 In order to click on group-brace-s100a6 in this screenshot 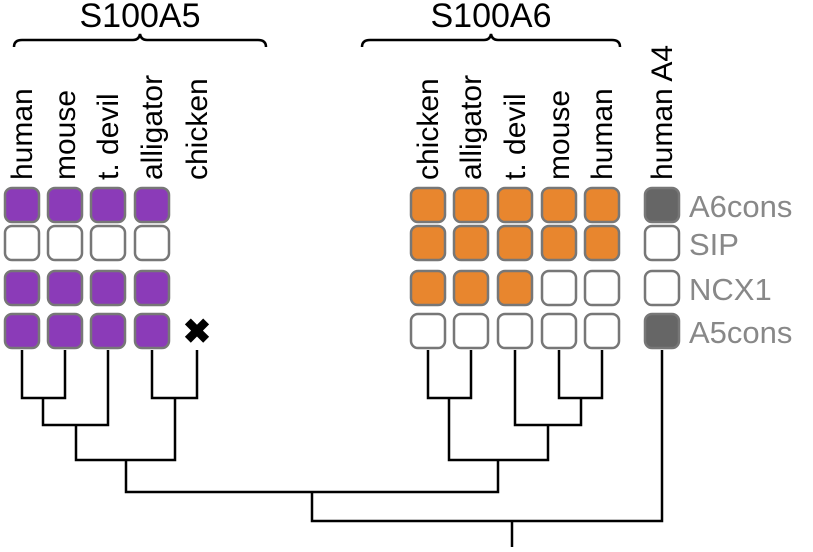, I will do `click(491, 40)`.